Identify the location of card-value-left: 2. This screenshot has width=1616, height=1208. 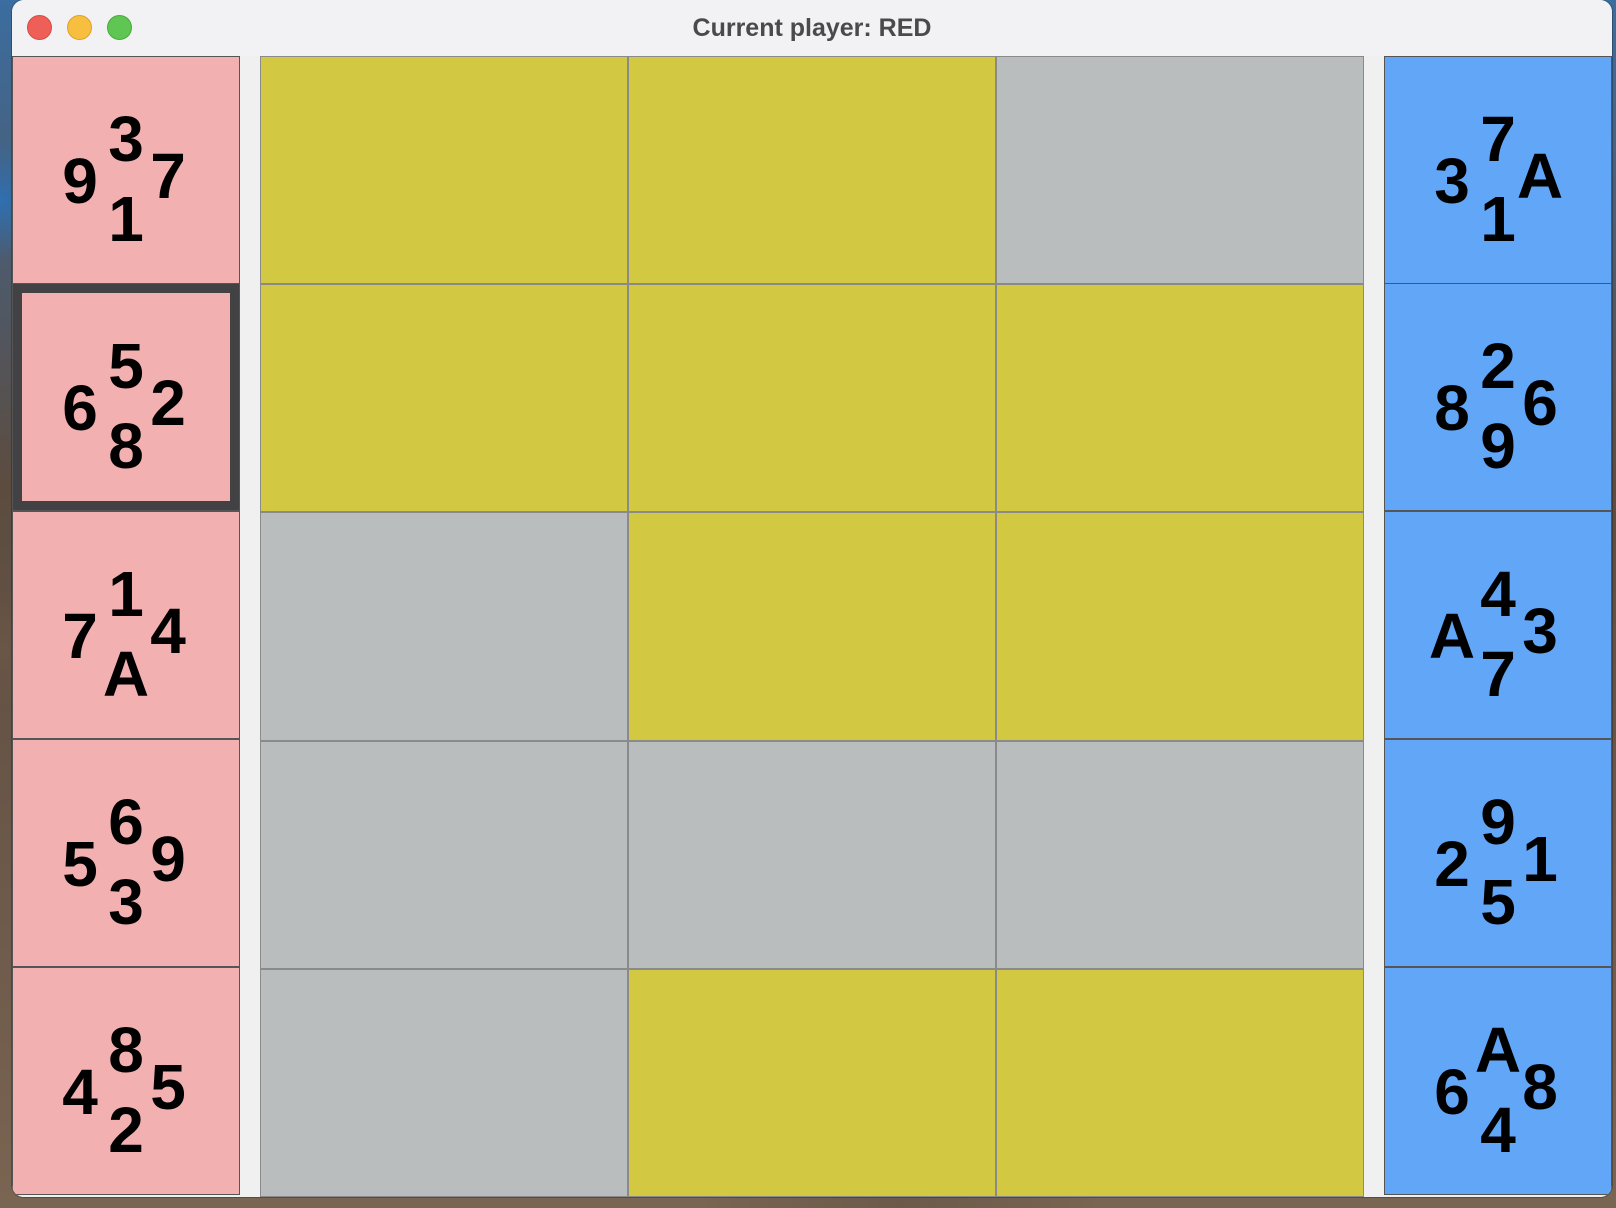
(1452, 864).